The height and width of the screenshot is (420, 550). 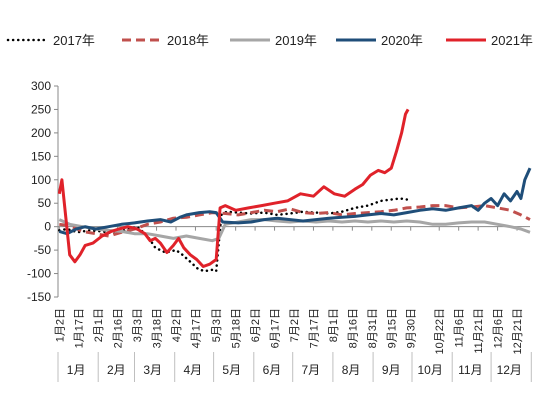 What do you see at coordinates (272, 370) in the screenshot?
I see `month-label: 6月` at bounding box center [272, 370].